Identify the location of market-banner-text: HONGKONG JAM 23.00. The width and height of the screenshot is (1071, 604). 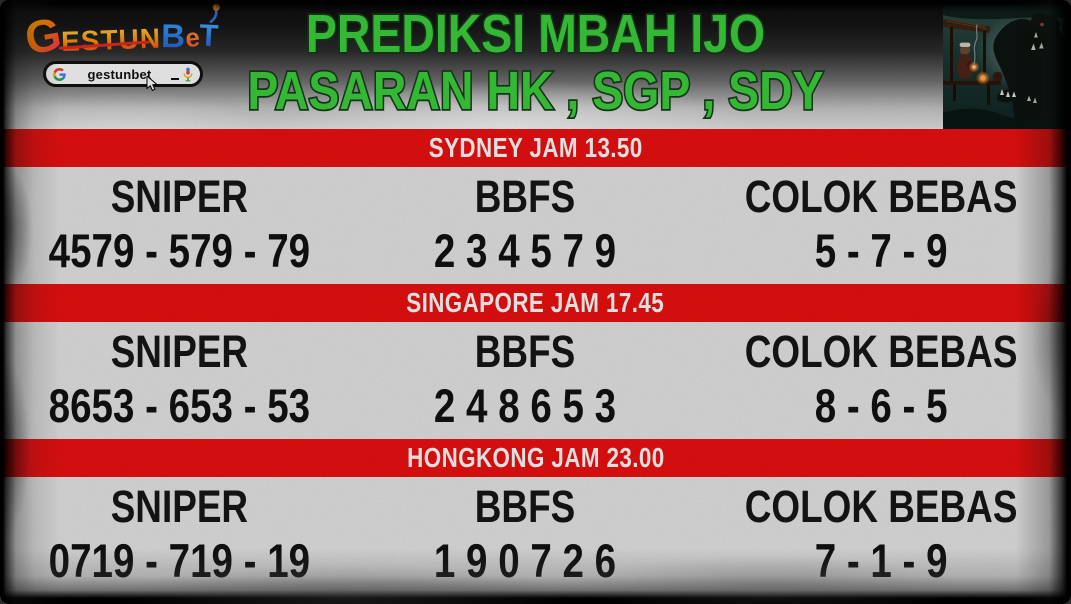
(535, 457).